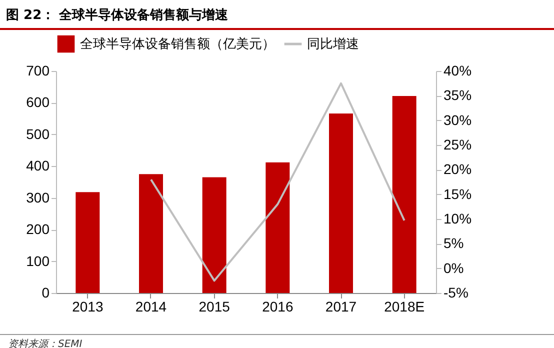  What do you see at coordinates (46, 292) in the screenshot?
I see `y-tick-label: 0` at bounding box center [46, 292].